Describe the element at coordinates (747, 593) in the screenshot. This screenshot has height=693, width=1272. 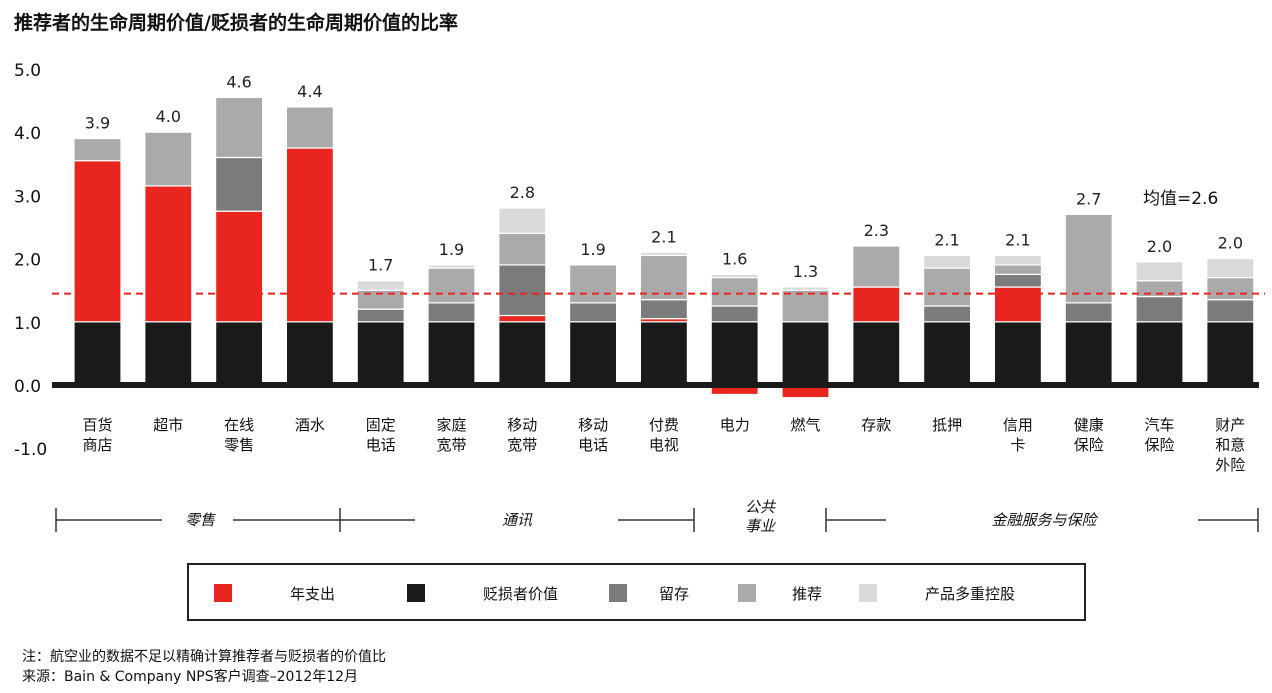
I see `legend-swatch-referral` at that location.